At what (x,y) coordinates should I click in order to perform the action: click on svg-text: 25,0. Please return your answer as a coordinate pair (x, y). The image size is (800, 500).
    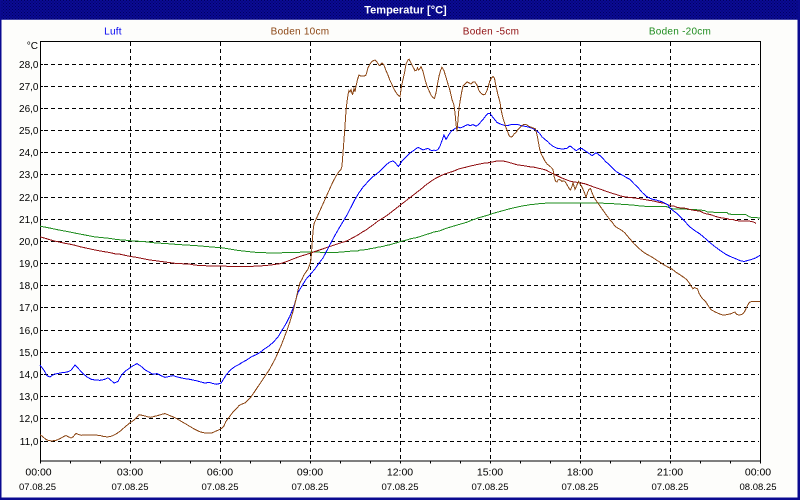
    Looking at the image, I should click on (29, 131).